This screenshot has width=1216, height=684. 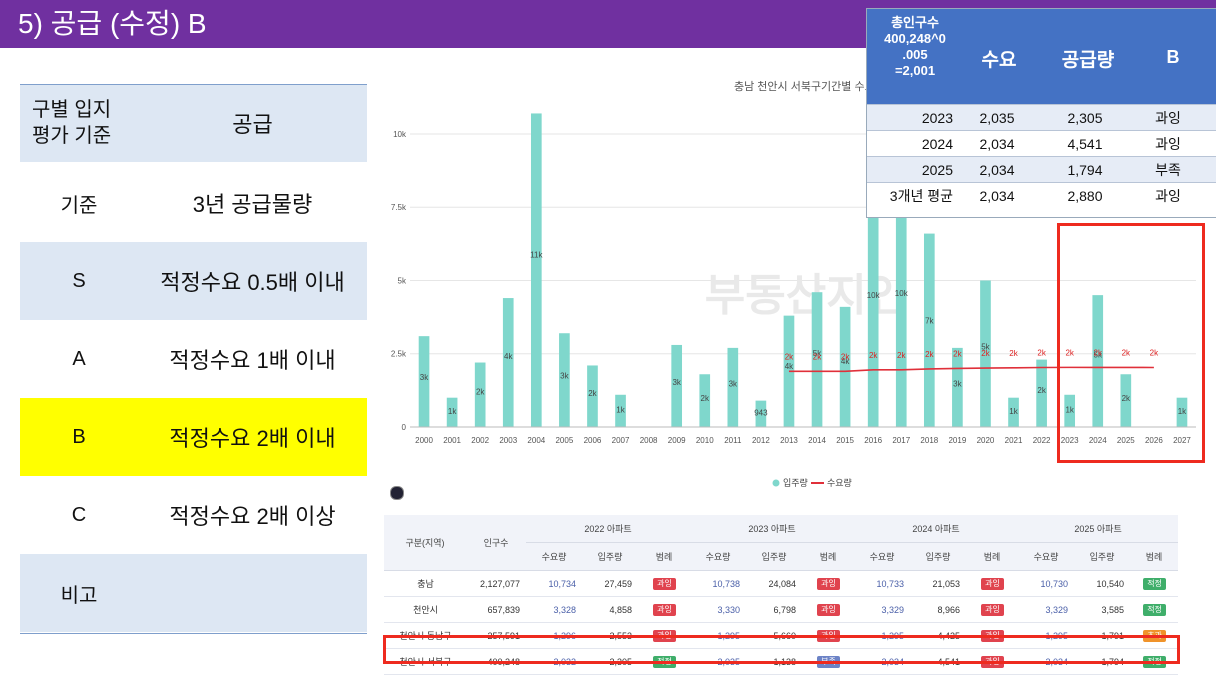 I want to click on col-region: 구분(지역), so click(x=425, y=543).